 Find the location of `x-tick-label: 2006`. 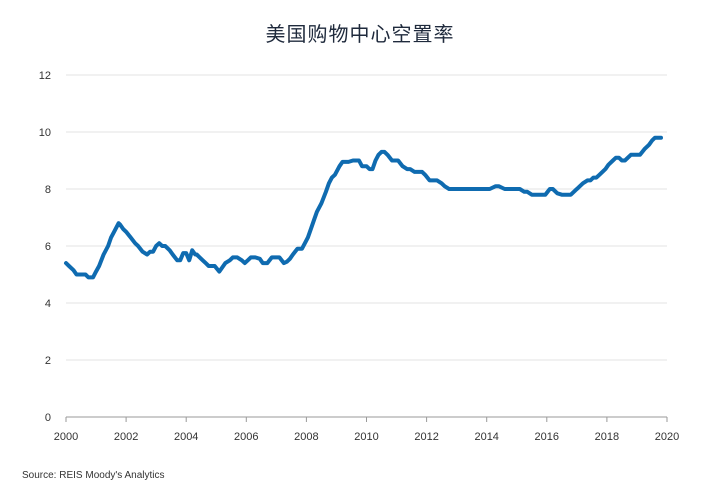

x-tick-label: 2006 is located at coordinates (246, 437).